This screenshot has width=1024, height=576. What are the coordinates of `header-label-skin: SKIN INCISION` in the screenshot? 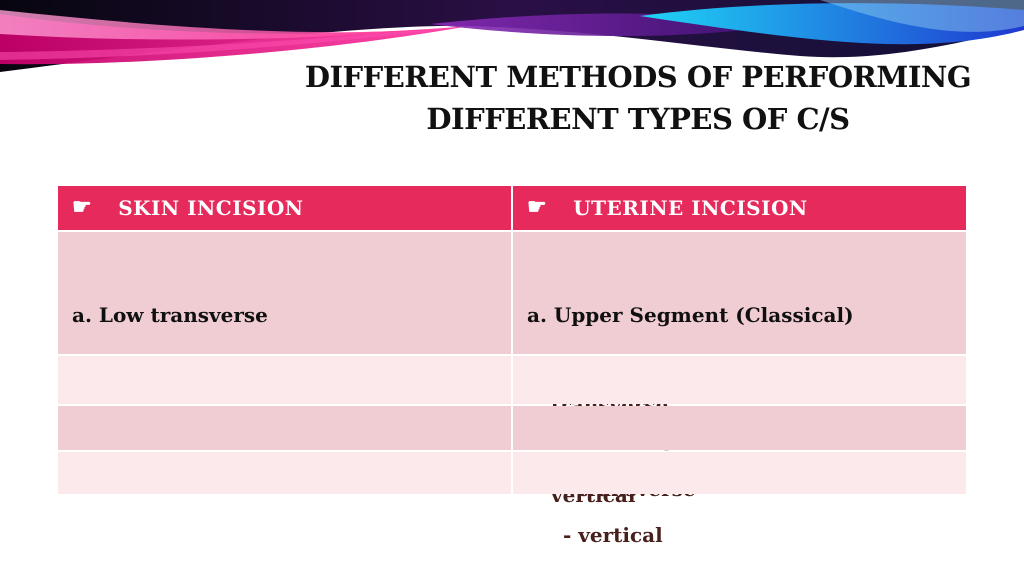 It's located at (211, 208).